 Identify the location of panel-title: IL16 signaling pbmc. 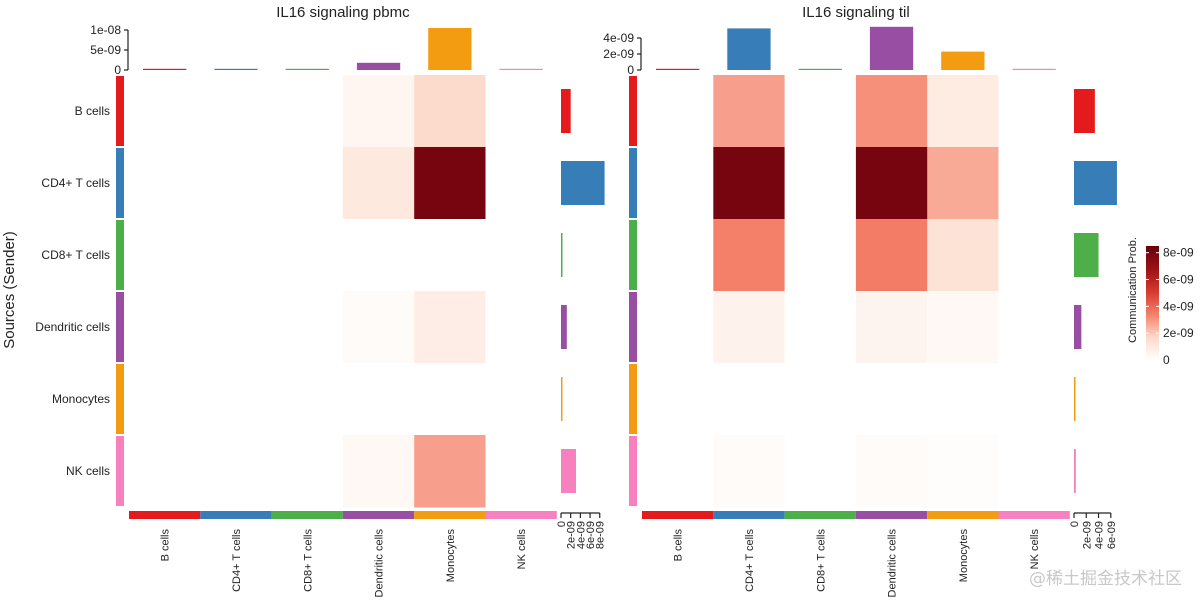
(343, 12).